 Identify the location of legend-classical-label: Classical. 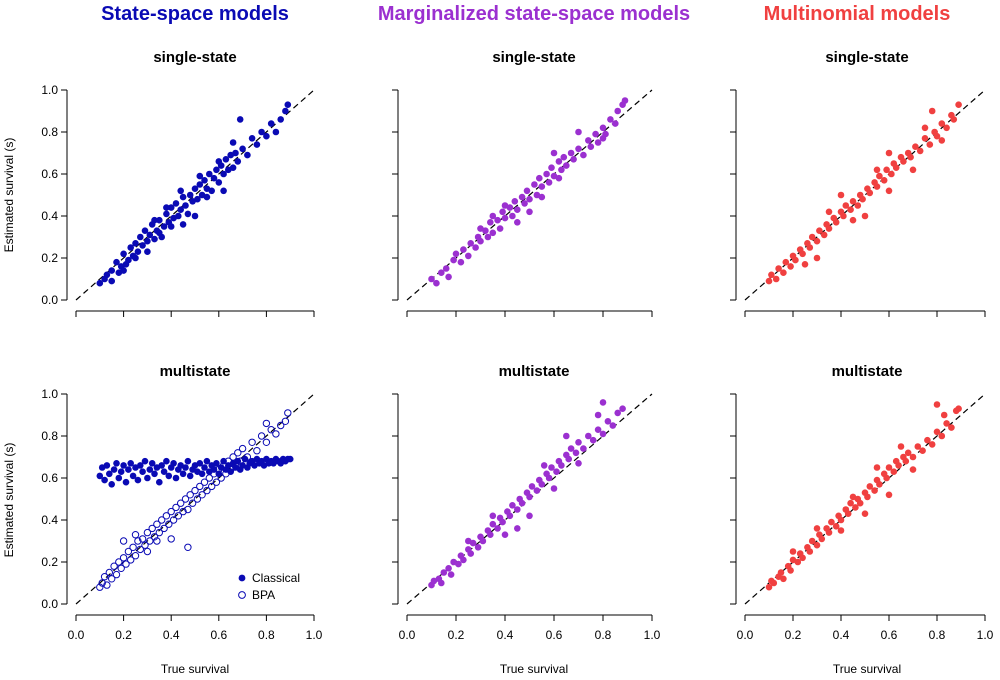
(276, 578).